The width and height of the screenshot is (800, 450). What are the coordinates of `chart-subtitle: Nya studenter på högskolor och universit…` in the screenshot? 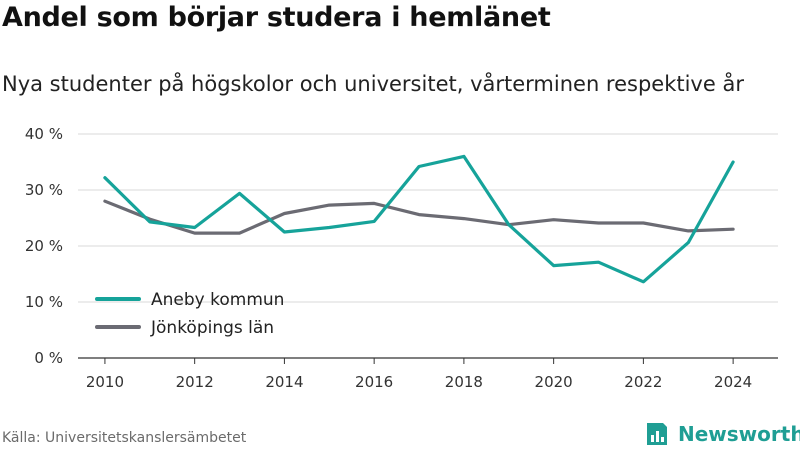 It's located at (373, 84).